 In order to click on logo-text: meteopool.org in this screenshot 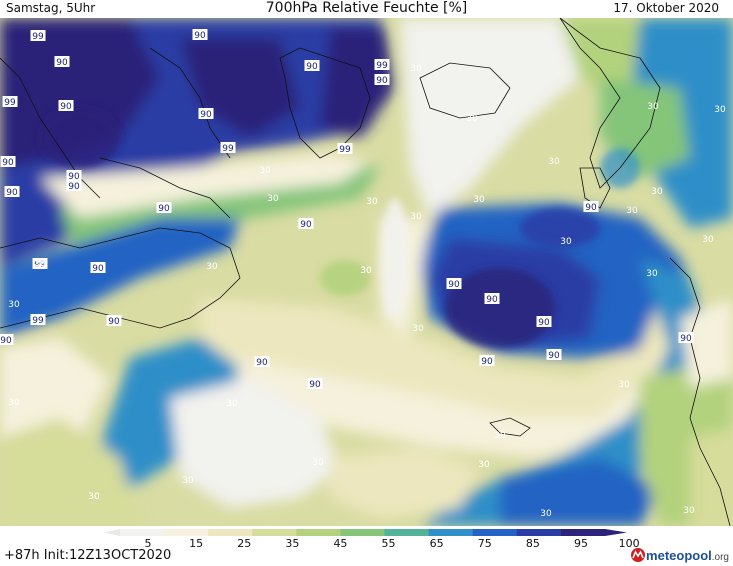, I will do `click(687, 555)`.